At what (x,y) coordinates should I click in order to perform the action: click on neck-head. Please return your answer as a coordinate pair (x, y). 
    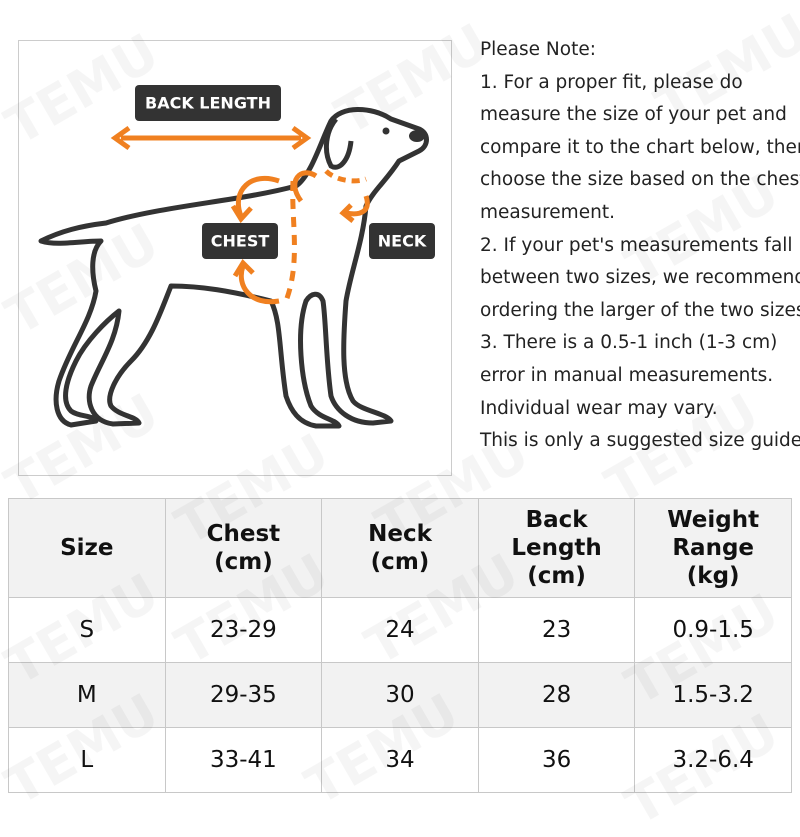
    Looking at the image, I should click on (347, 213).